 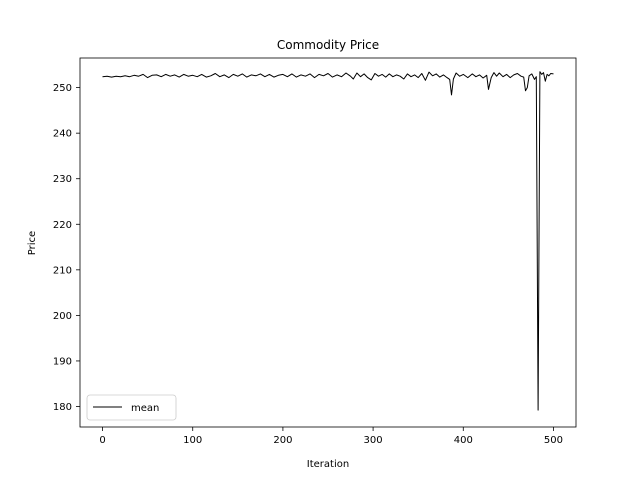 I want to click on y-tick-label: 220, so click(x=62, y=225).